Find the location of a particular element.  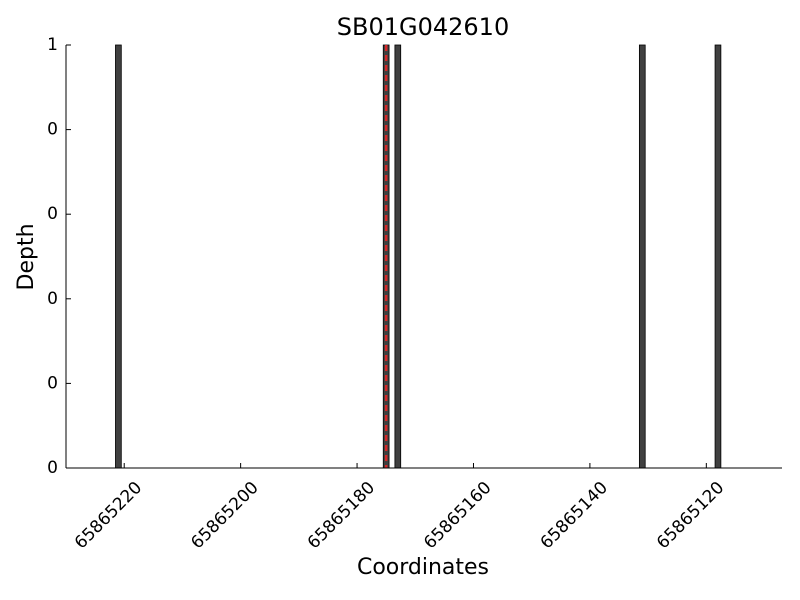

x-tick-label: 65865220 is located at coordinates (108, 515).